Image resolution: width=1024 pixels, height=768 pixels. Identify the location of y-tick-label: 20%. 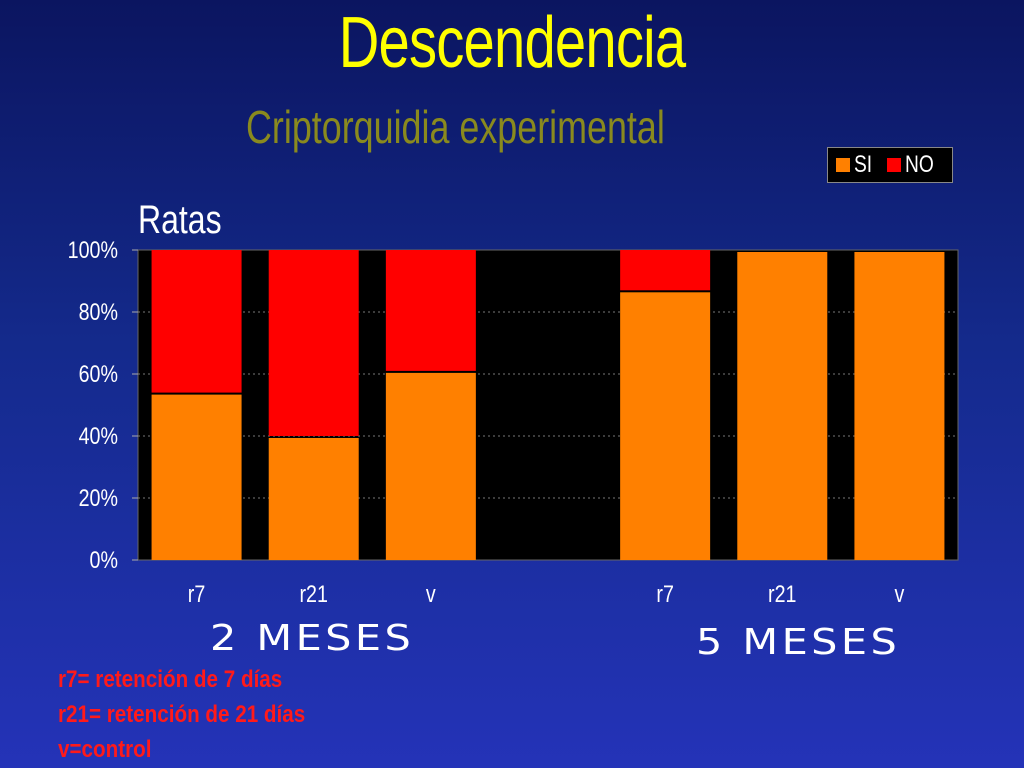
(98, 497).